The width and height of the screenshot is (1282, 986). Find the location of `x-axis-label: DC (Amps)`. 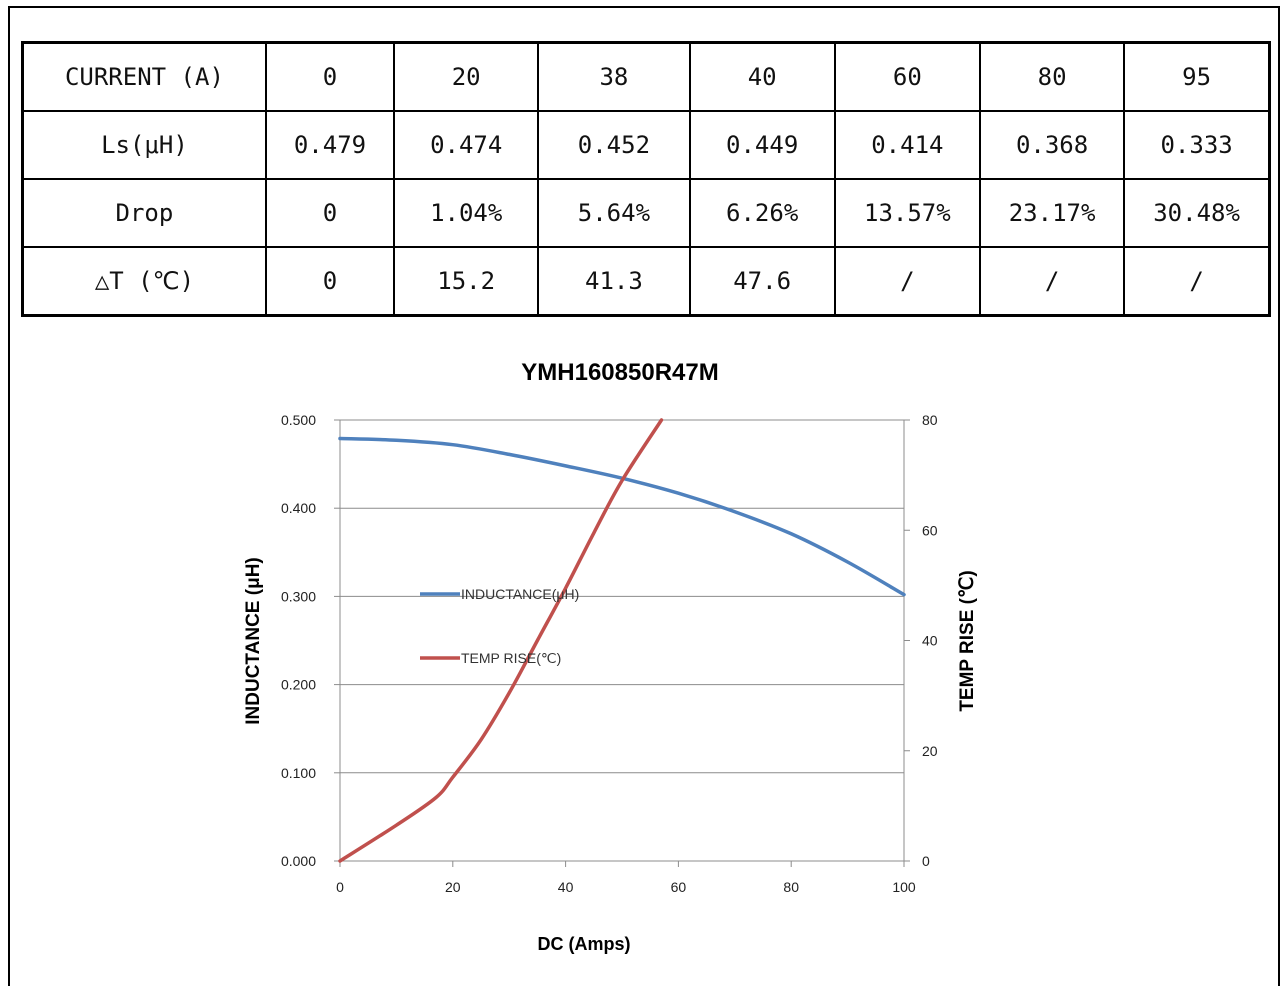

x-axis-label: DC (Amps) is located at coordinates (584, 944).